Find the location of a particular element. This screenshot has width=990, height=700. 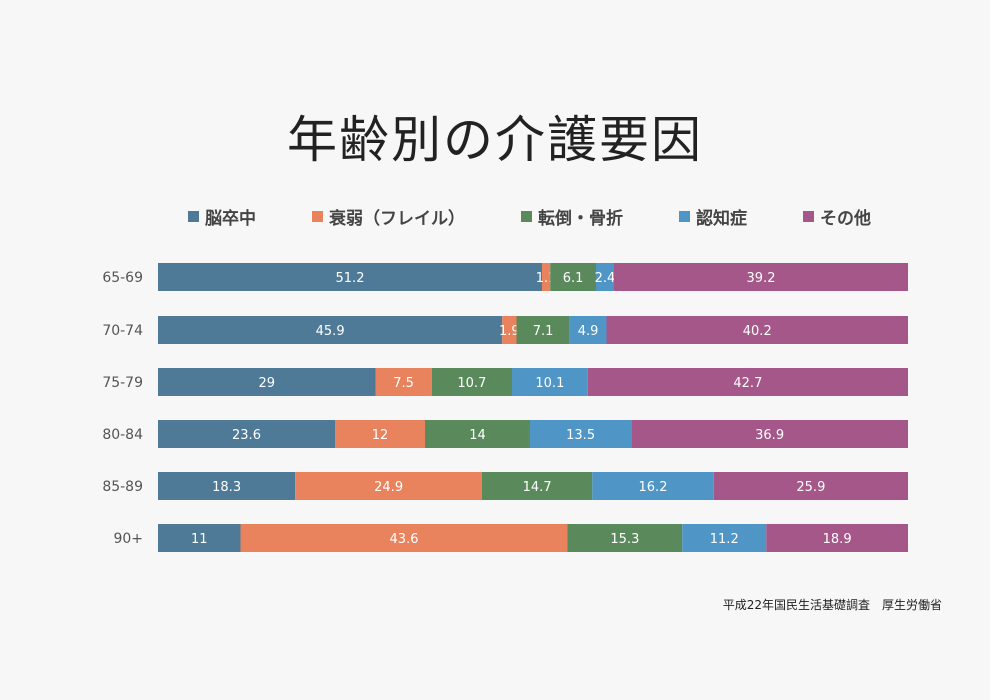

legend-item: 転倒・骨折 is located at coordinates (572, 216).